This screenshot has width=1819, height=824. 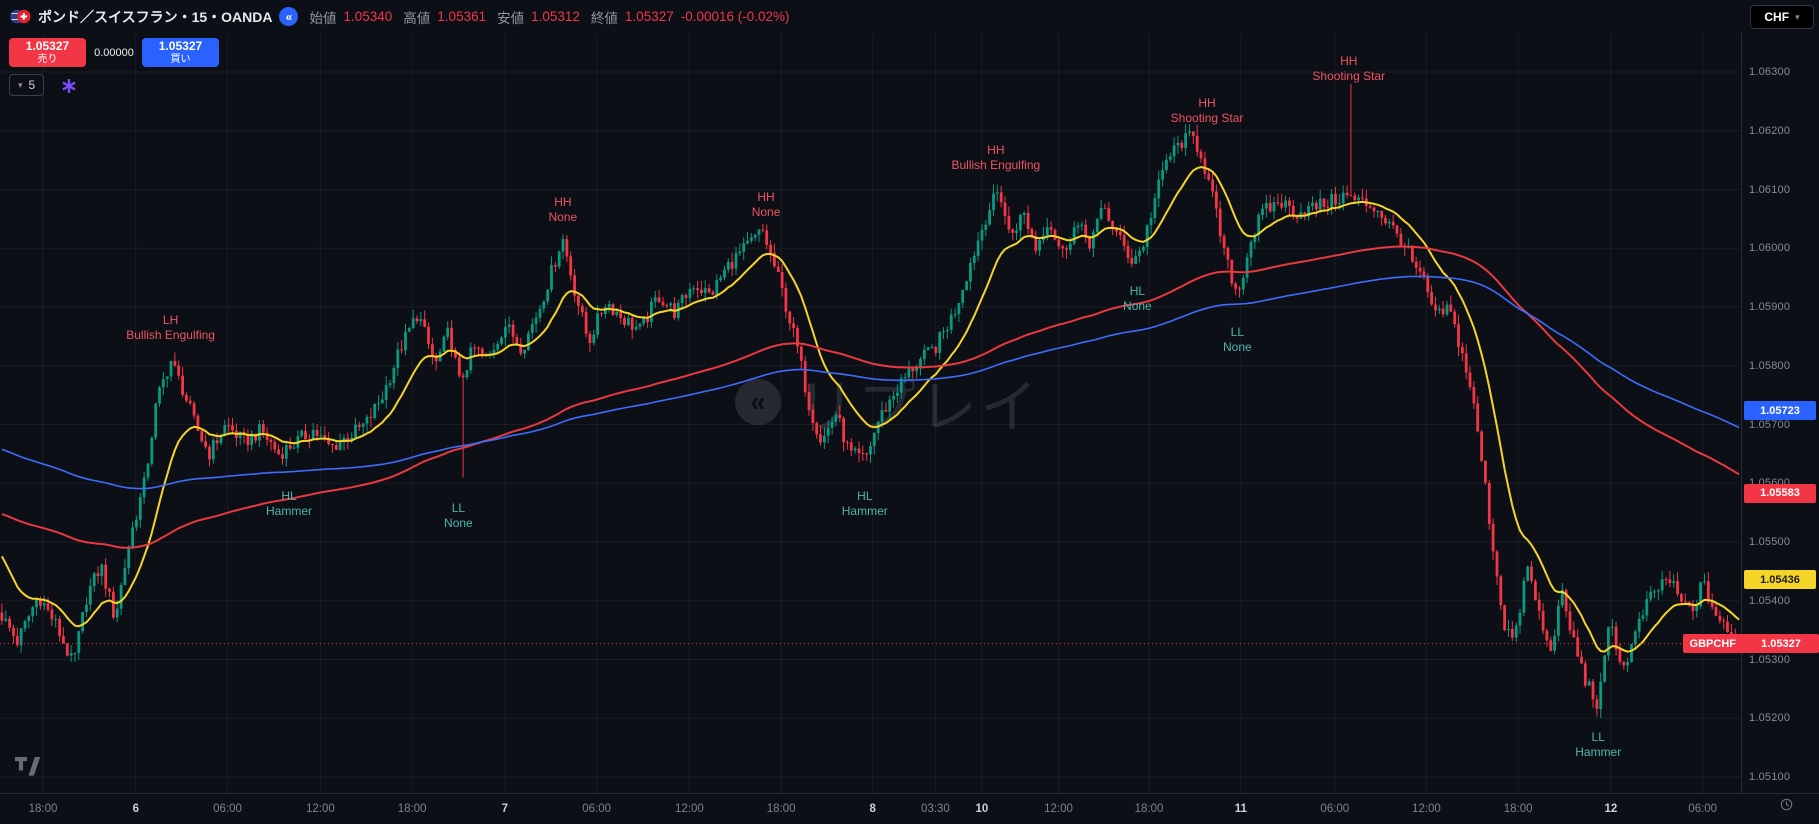 What do you see at coordinates (1770, 718) in the screenshot?
I see `price-tick-label: 1.05200` at bounding box center [1770, 718].